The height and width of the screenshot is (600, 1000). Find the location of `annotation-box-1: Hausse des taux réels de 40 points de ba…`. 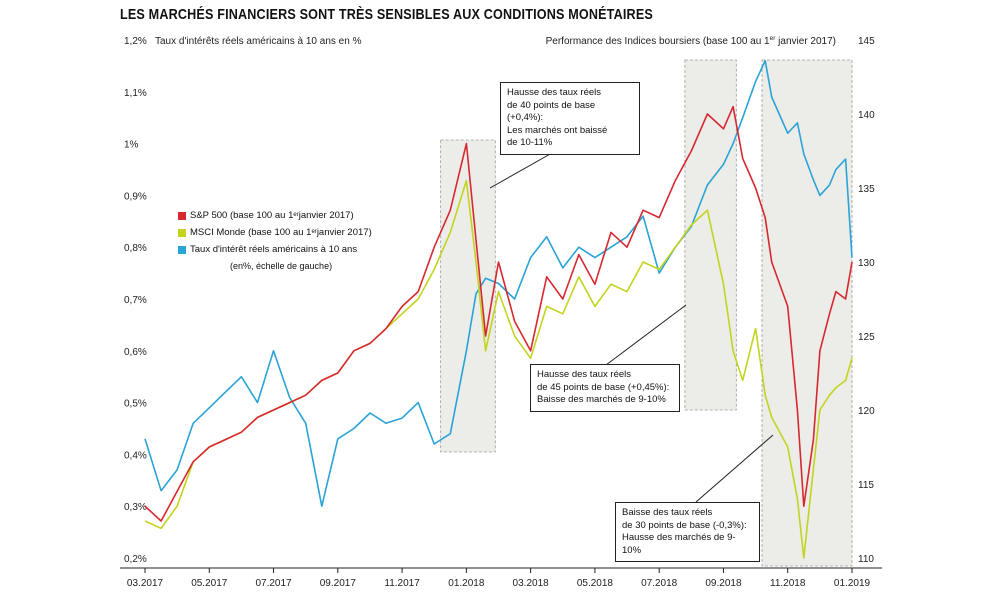

annotation-box-1: Hausse des taux réels de 40 points de ba… is located at coordinates (570, 118).